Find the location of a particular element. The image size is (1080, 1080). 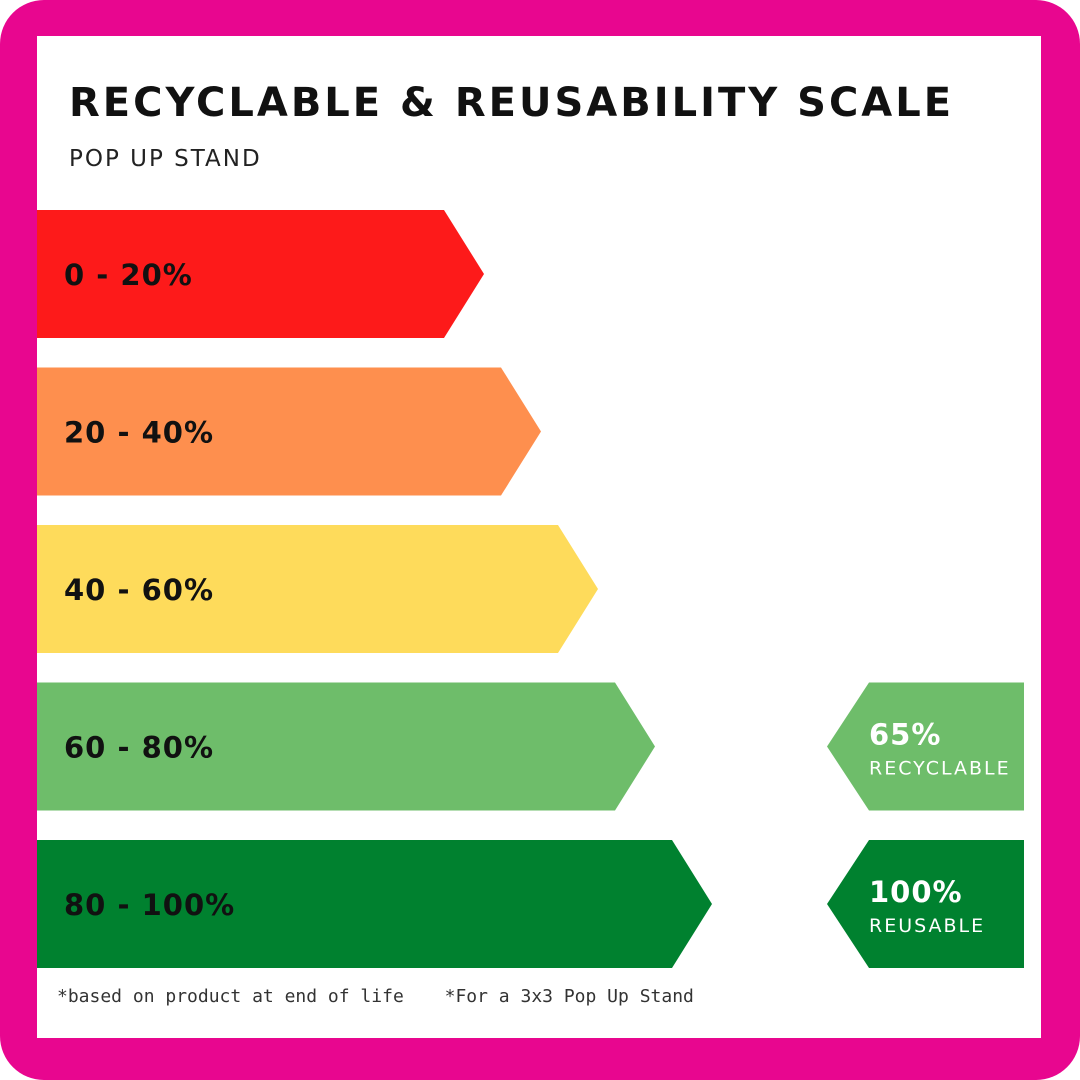

badge-value-1: 65% is located at coordinates (905, 735).